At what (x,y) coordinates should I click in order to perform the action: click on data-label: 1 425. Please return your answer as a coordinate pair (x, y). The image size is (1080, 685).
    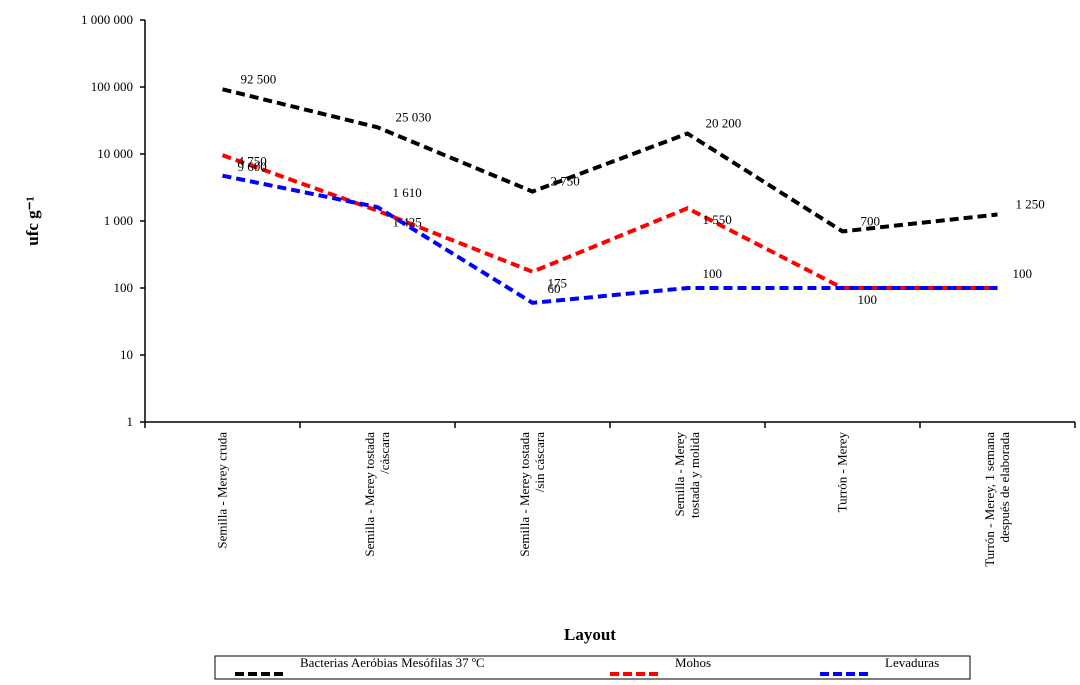
    Looking at the image, I should click on (407, 222).